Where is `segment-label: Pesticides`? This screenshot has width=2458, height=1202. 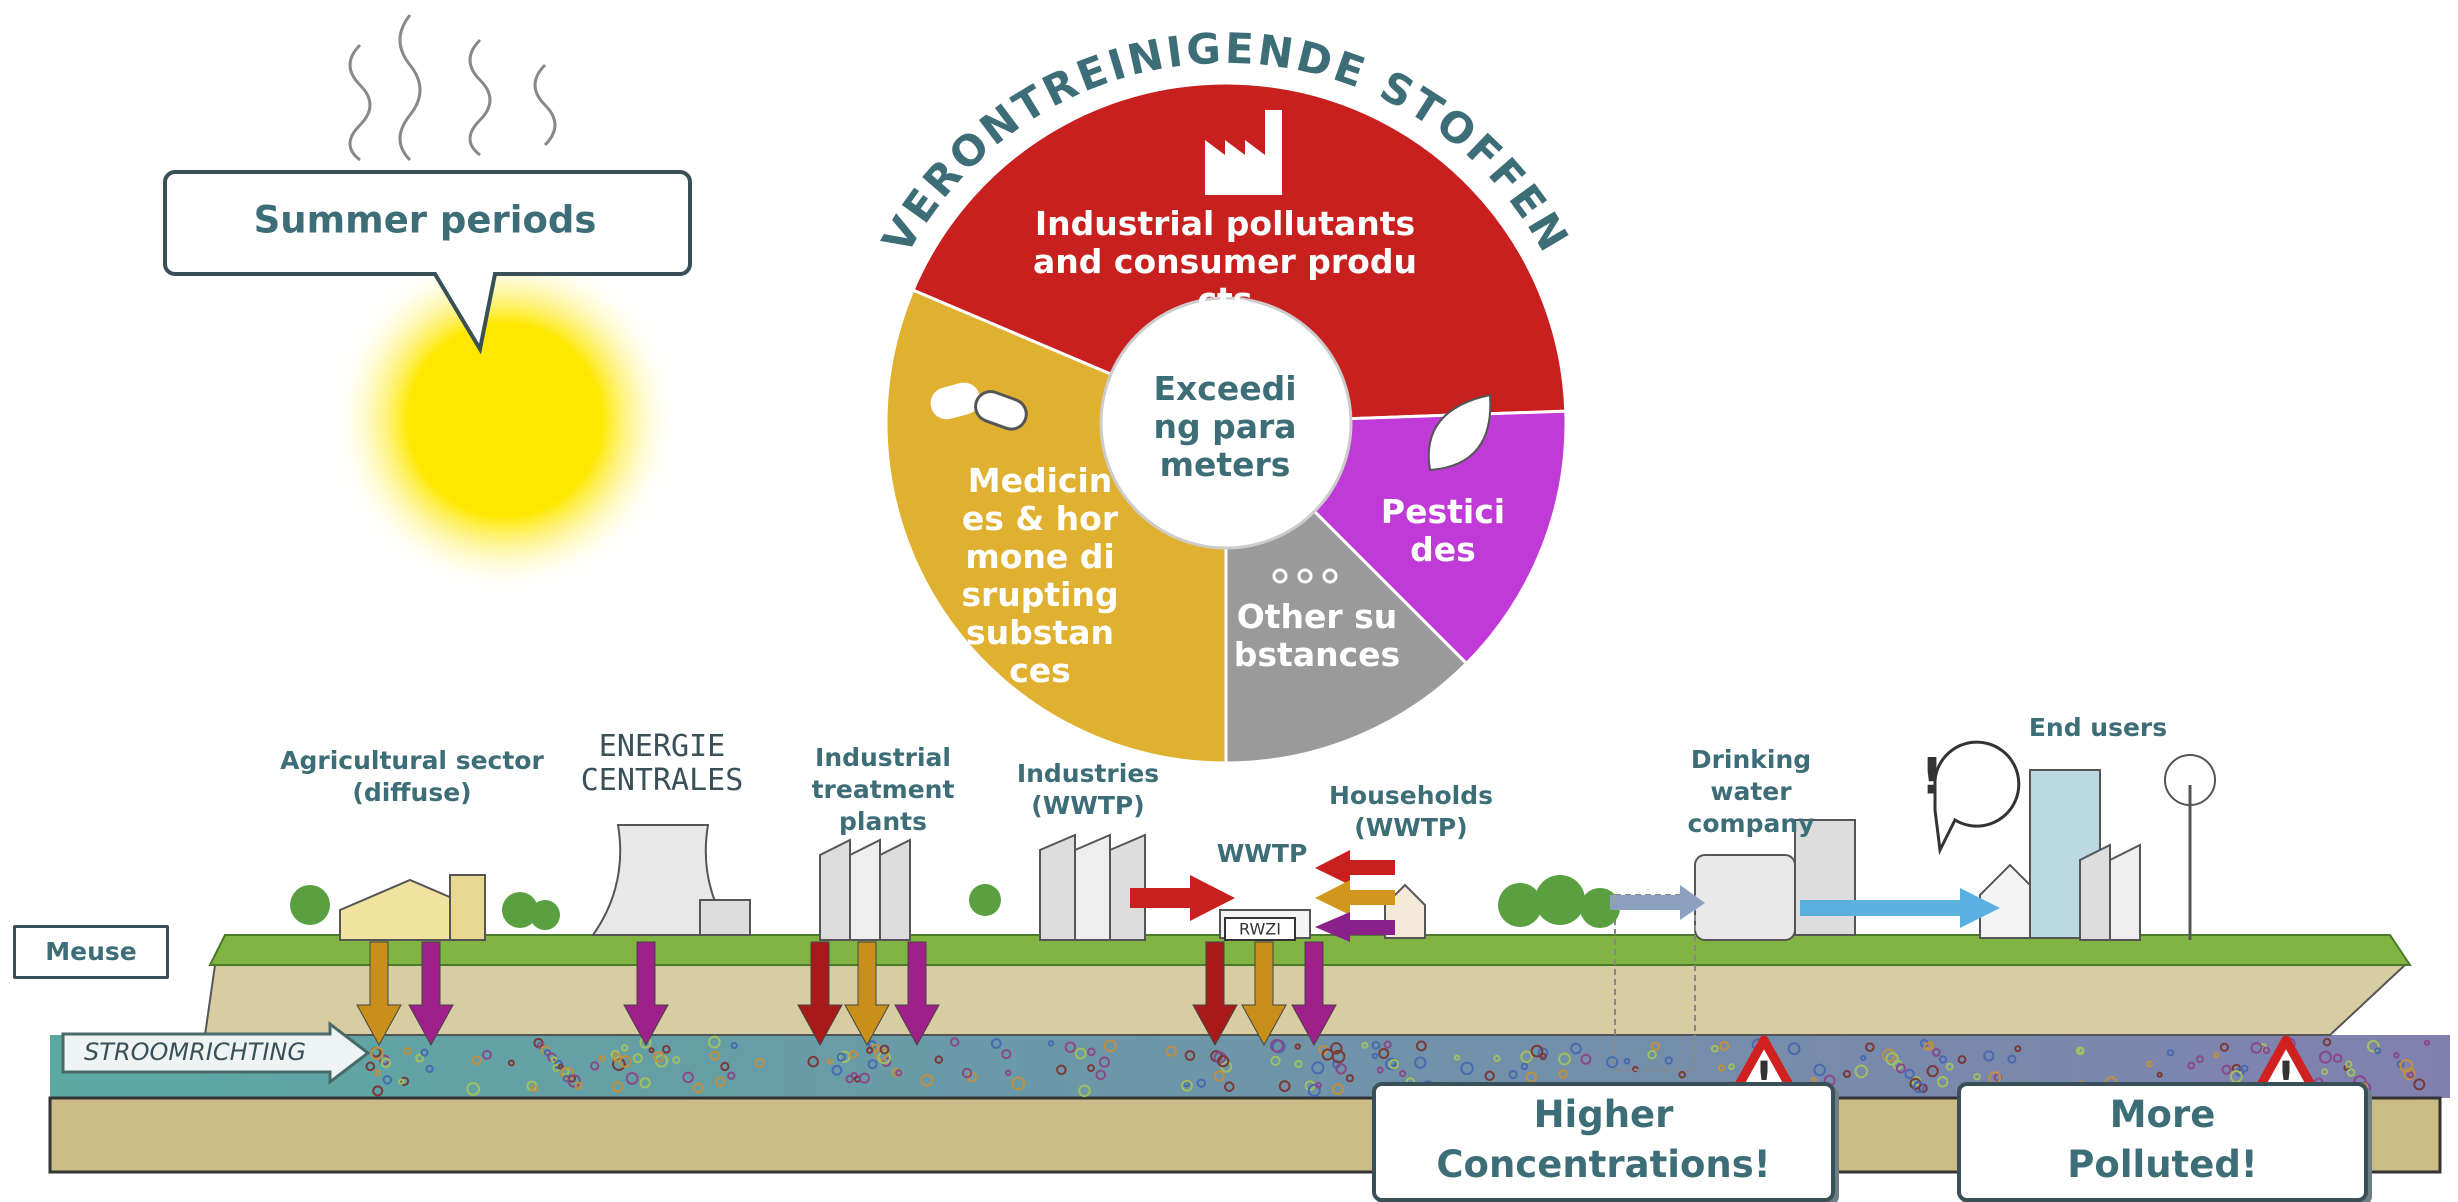 segment-label: Pesticides is located at coordinates (1443, 530).